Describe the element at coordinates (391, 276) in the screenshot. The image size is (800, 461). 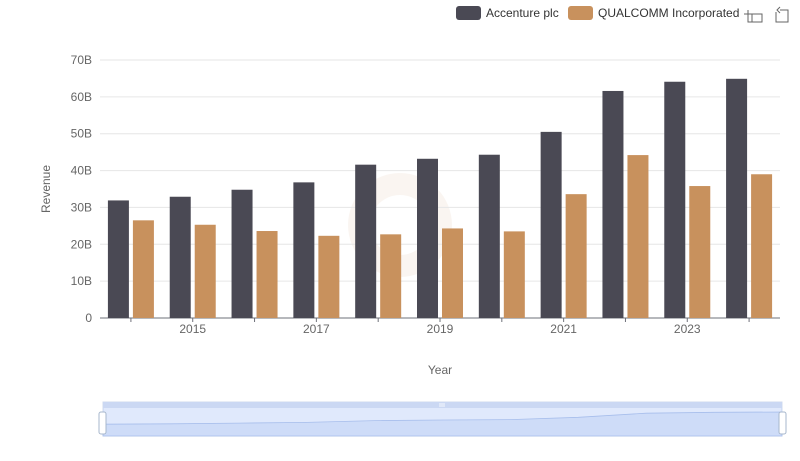
I see `bar-qualcomm-2018` at that location.